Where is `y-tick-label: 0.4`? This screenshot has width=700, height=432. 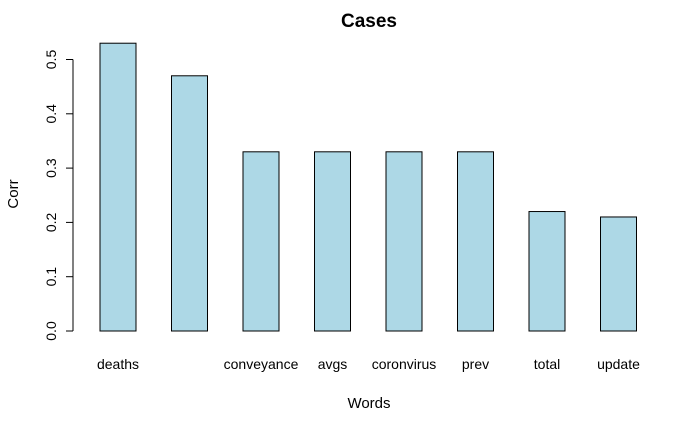
y-tick-label: 0.4 is located at coordinates (51, 114).